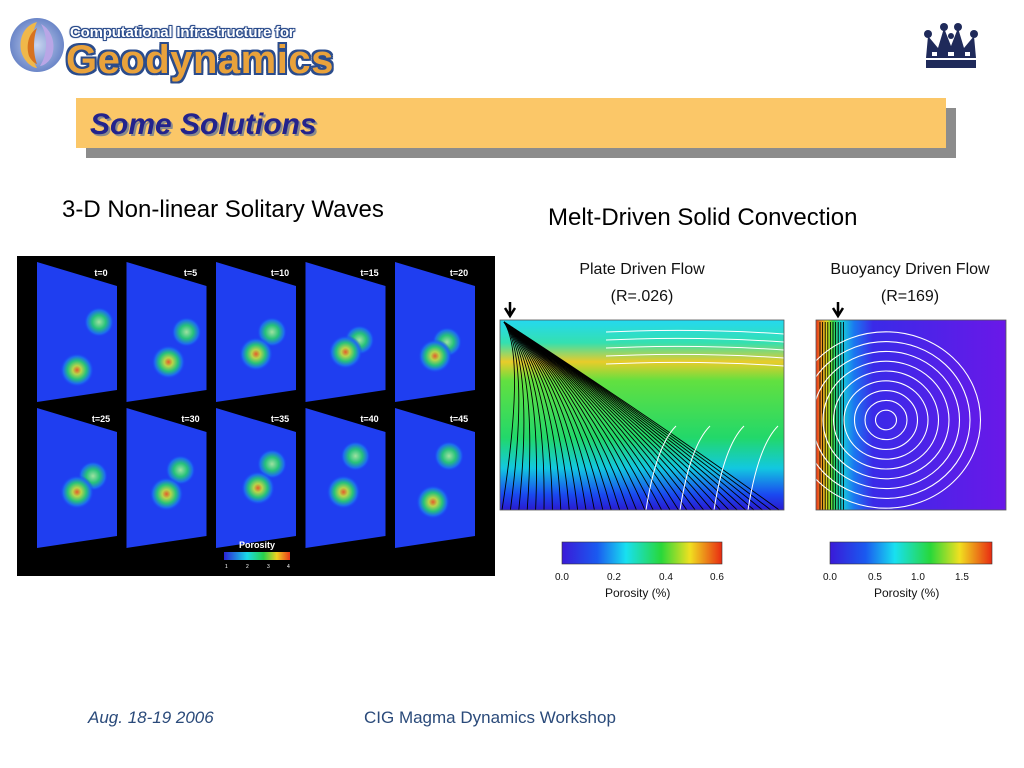 The image size is (1024, 768). I want to click on plate-flow-subtitle: (R=.026), so click(642, 296).